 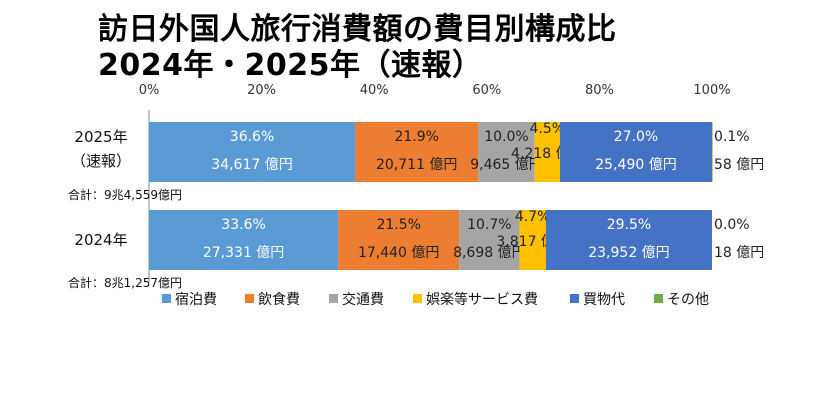 I want to click on legend-label: 飲食費, so click(x=279, y=299).